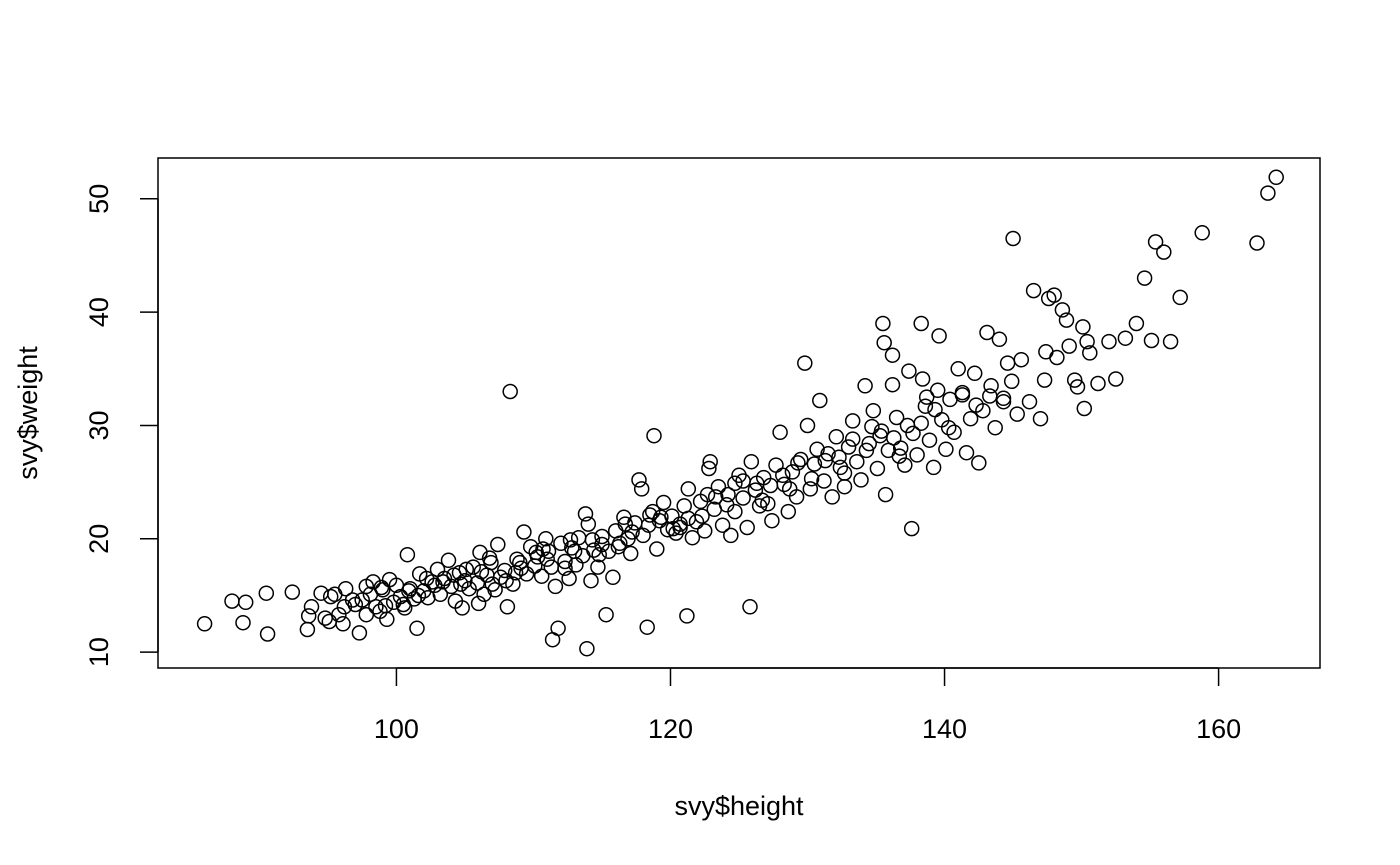 This screenshot has height=865, width=1400. What do you see at coordinates (28, 413) in the screenshot?
I see `y-axis-label: svy$weight` at bounding box center [28, 413].